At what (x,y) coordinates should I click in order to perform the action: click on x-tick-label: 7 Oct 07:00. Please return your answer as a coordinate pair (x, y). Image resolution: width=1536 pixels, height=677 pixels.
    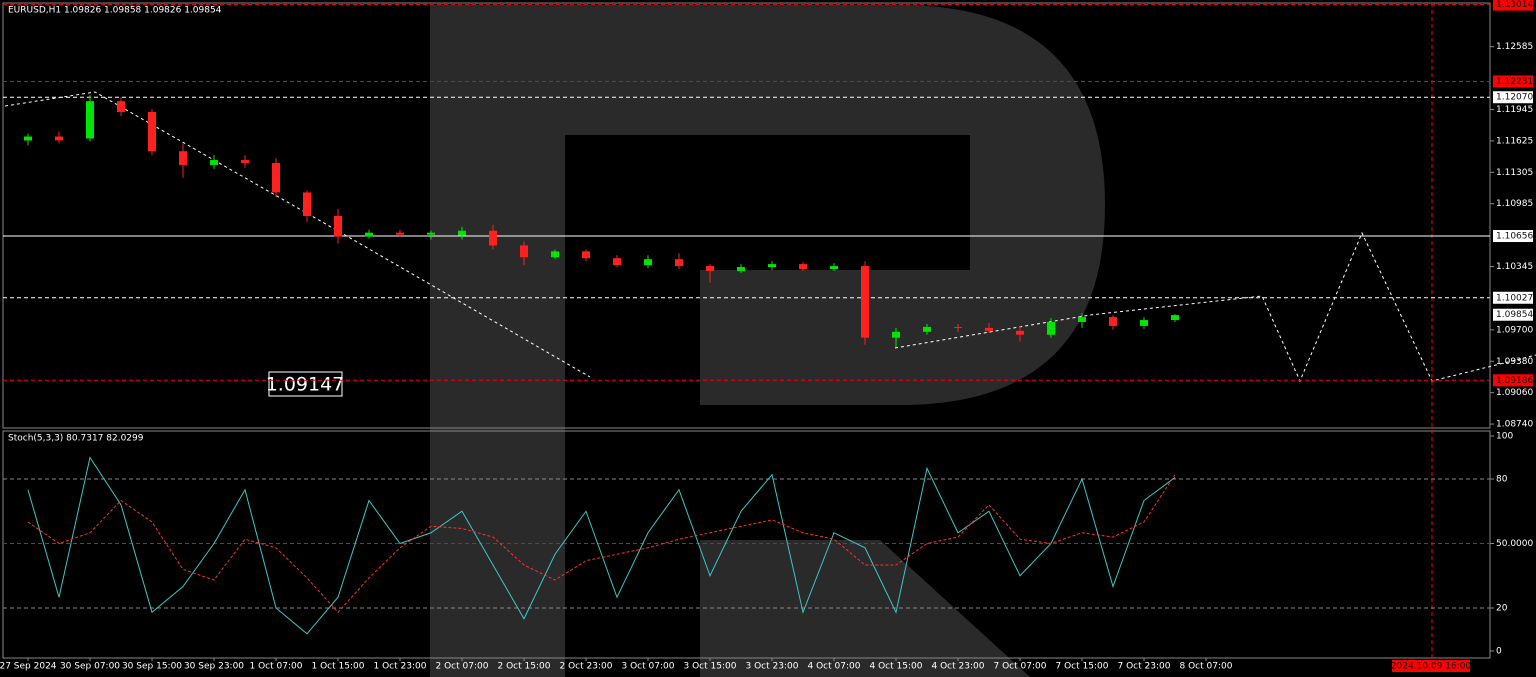
    Looking at the image, I should click on (1020, 667).